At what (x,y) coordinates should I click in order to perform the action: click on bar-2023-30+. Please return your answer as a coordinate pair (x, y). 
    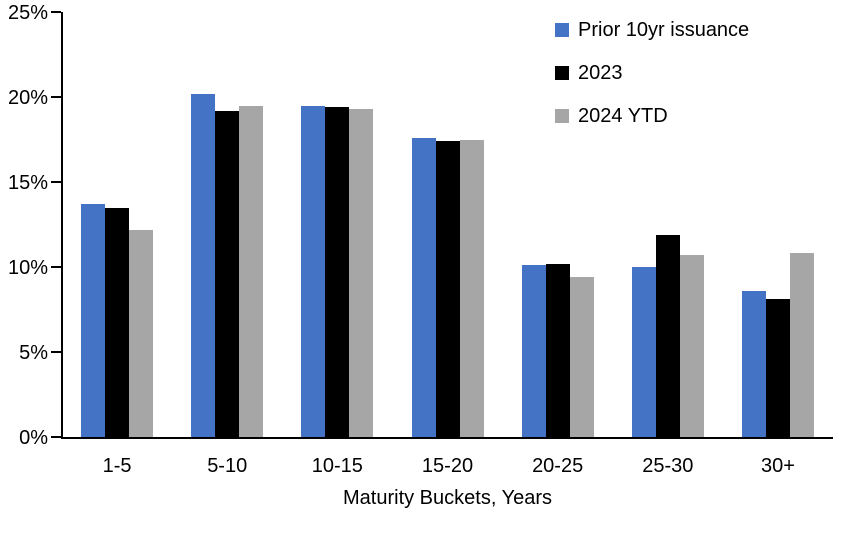
    Looking at the image, I should click on (777, 368).